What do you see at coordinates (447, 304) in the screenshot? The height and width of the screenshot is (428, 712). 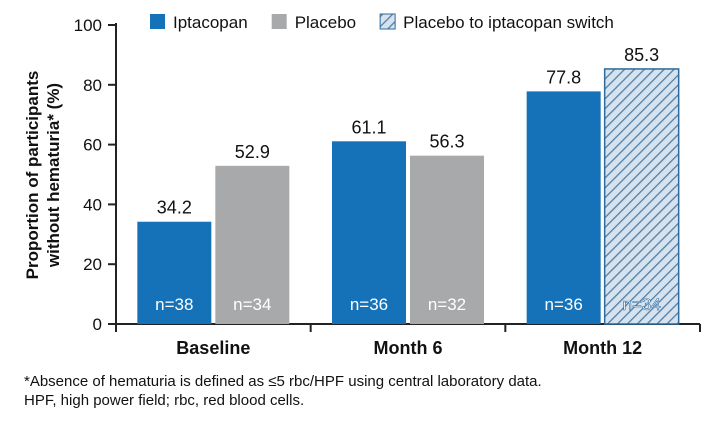 I see `bar-n-label: n=32` at bounding box center [447, 304].